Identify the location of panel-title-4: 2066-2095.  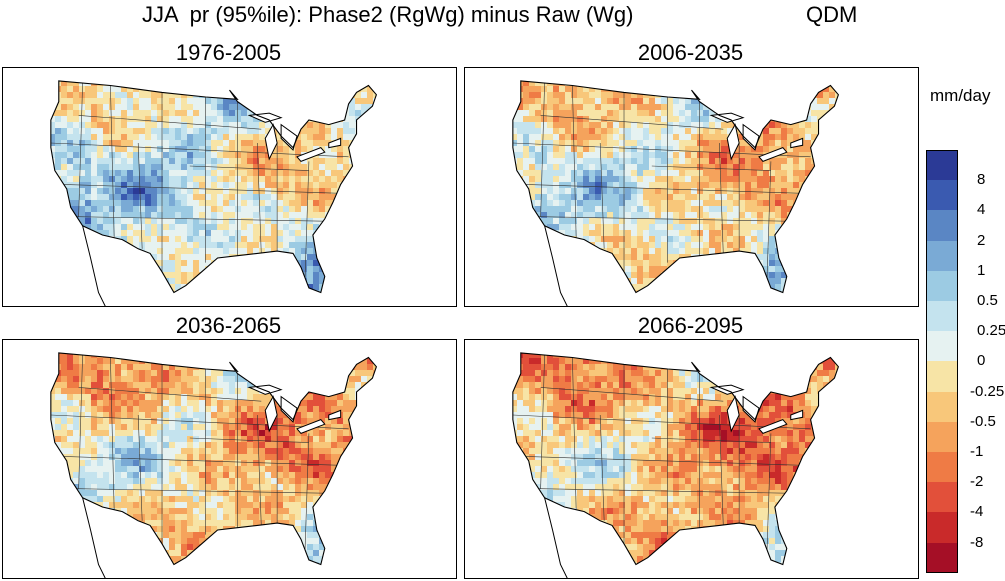
(690, 325).